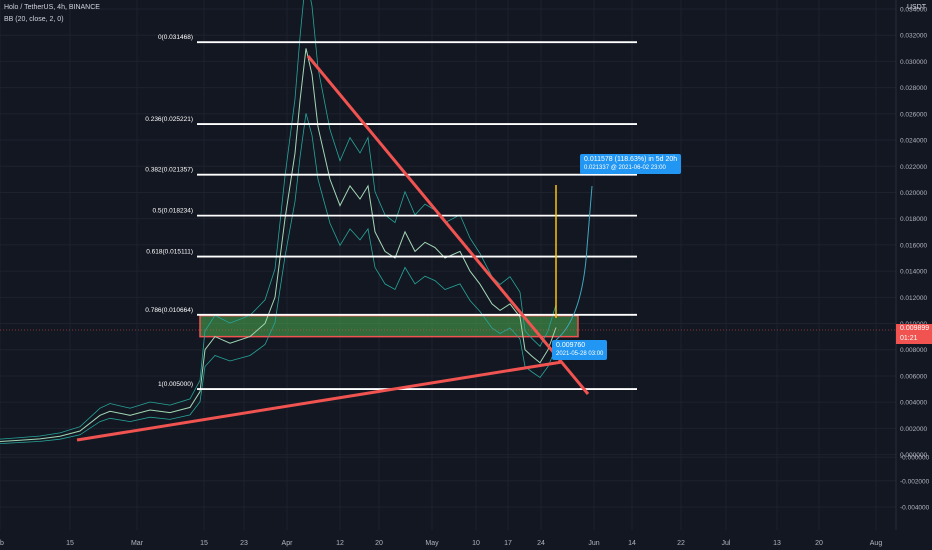 The width and height of the screenshot is (932, 550). What do you see at coordinates (915, 481) in the screenshot?
I see `y-tick-label: -0.002000` at bounding box center [915, 481].